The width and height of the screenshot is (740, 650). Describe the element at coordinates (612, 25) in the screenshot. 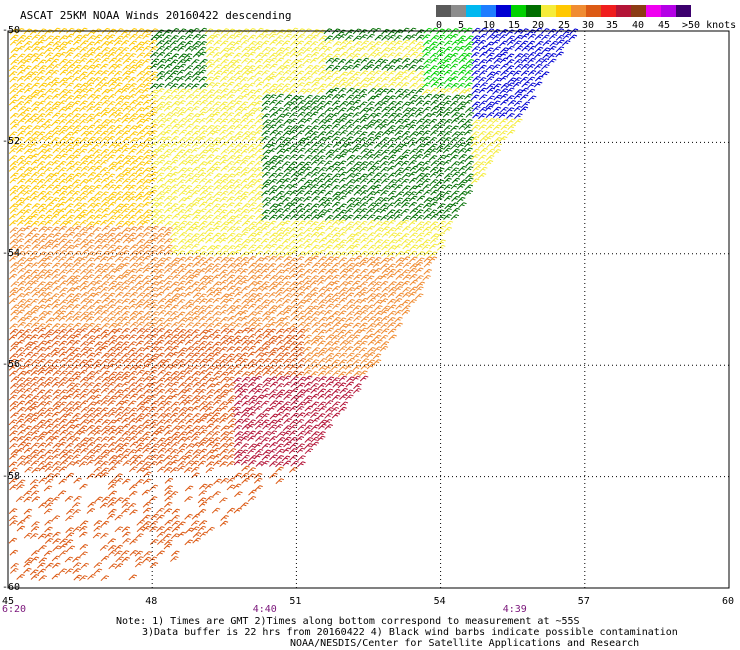

I see `colorbar-label: 35` at that location.